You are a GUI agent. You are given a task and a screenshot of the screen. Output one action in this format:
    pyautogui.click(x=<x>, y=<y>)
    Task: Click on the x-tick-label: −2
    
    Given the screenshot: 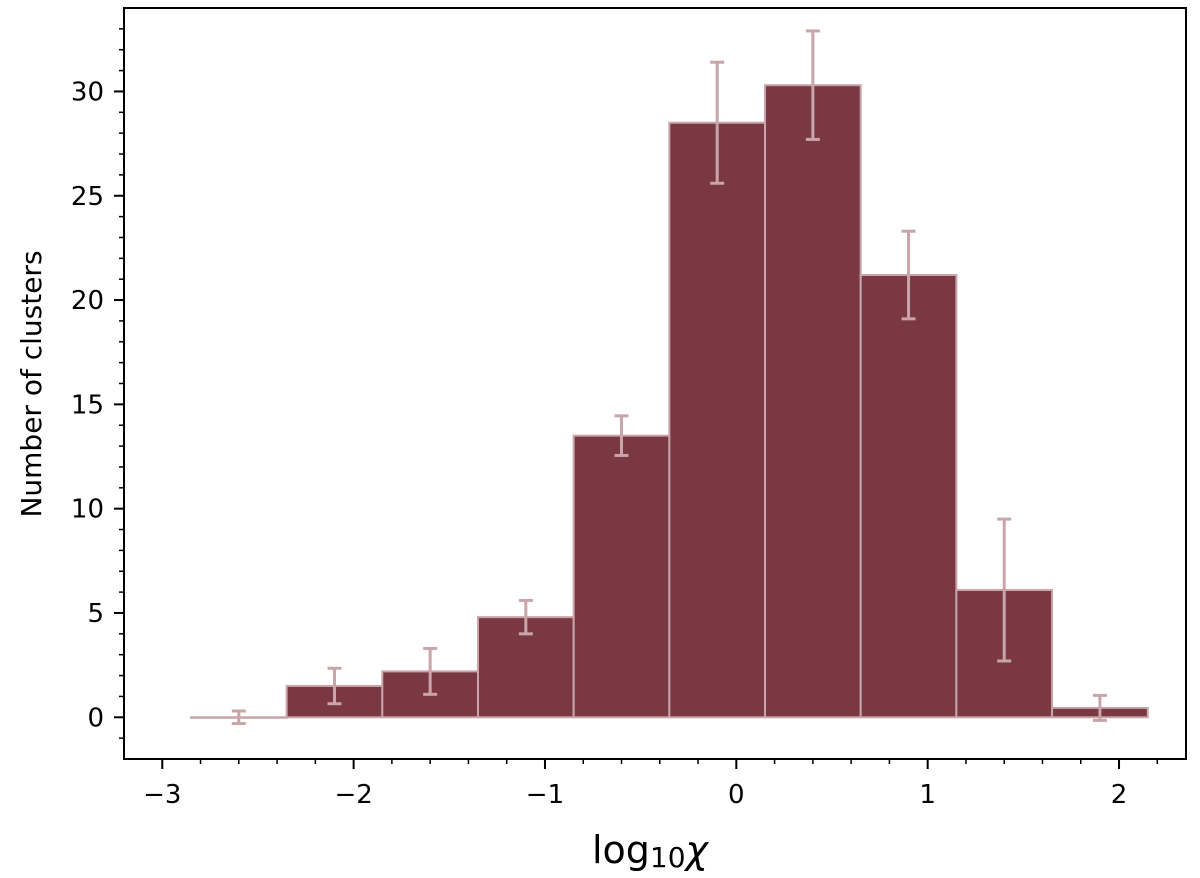 What is the action you would take?
    pyautogui.click(x=353, y=795)
    